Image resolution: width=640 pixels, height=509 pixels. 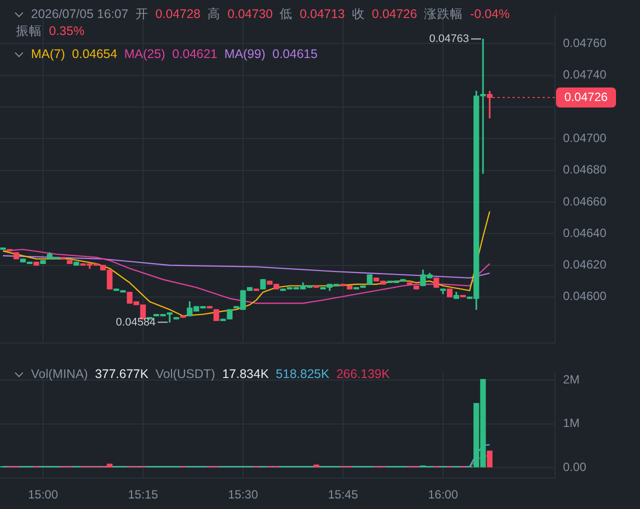 I want to click on text: MA(7), so click(x=48, y=54).